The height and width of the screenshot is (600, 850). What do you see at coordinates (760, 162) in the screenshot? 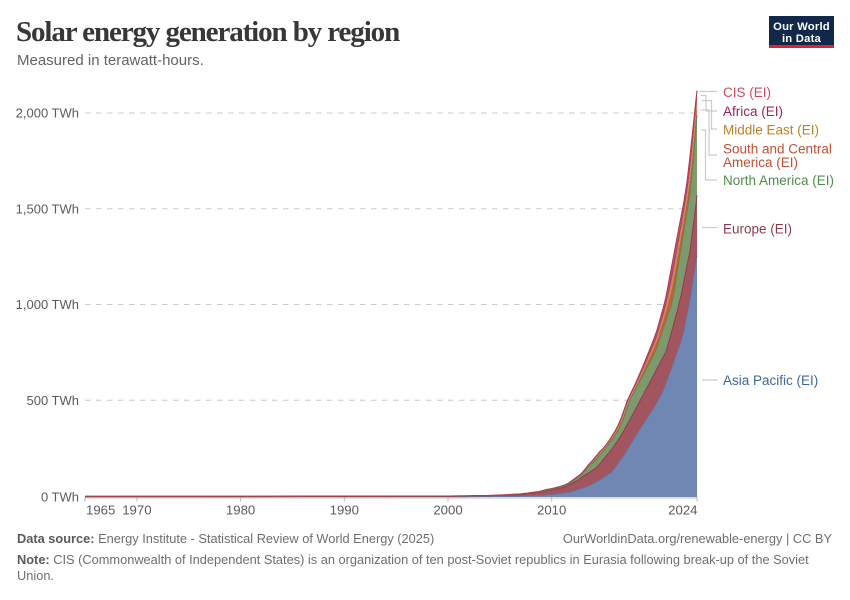
I see `svg-text: America (EI)` at bounding box center [760, 162].